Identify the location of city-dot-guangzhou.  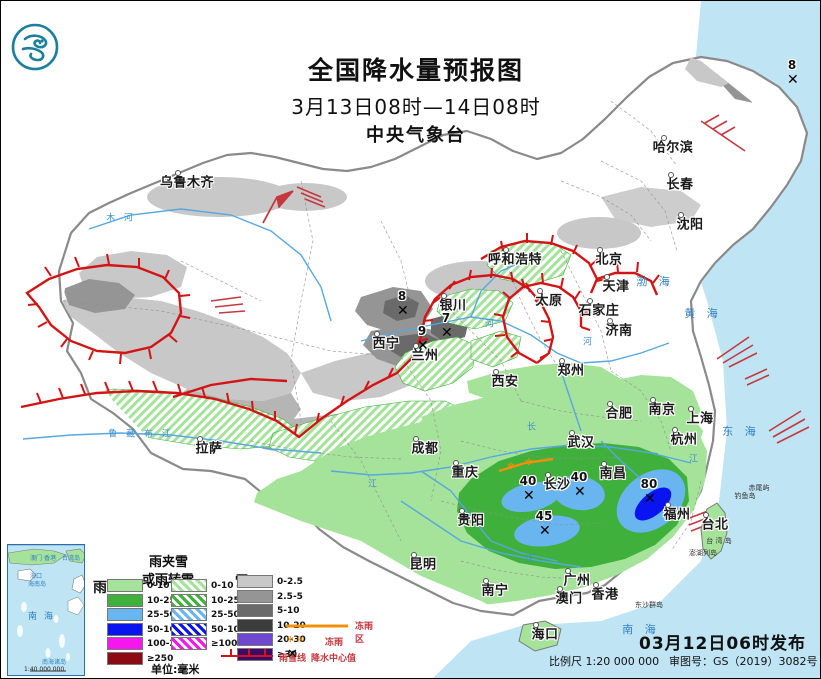
(568, 571).